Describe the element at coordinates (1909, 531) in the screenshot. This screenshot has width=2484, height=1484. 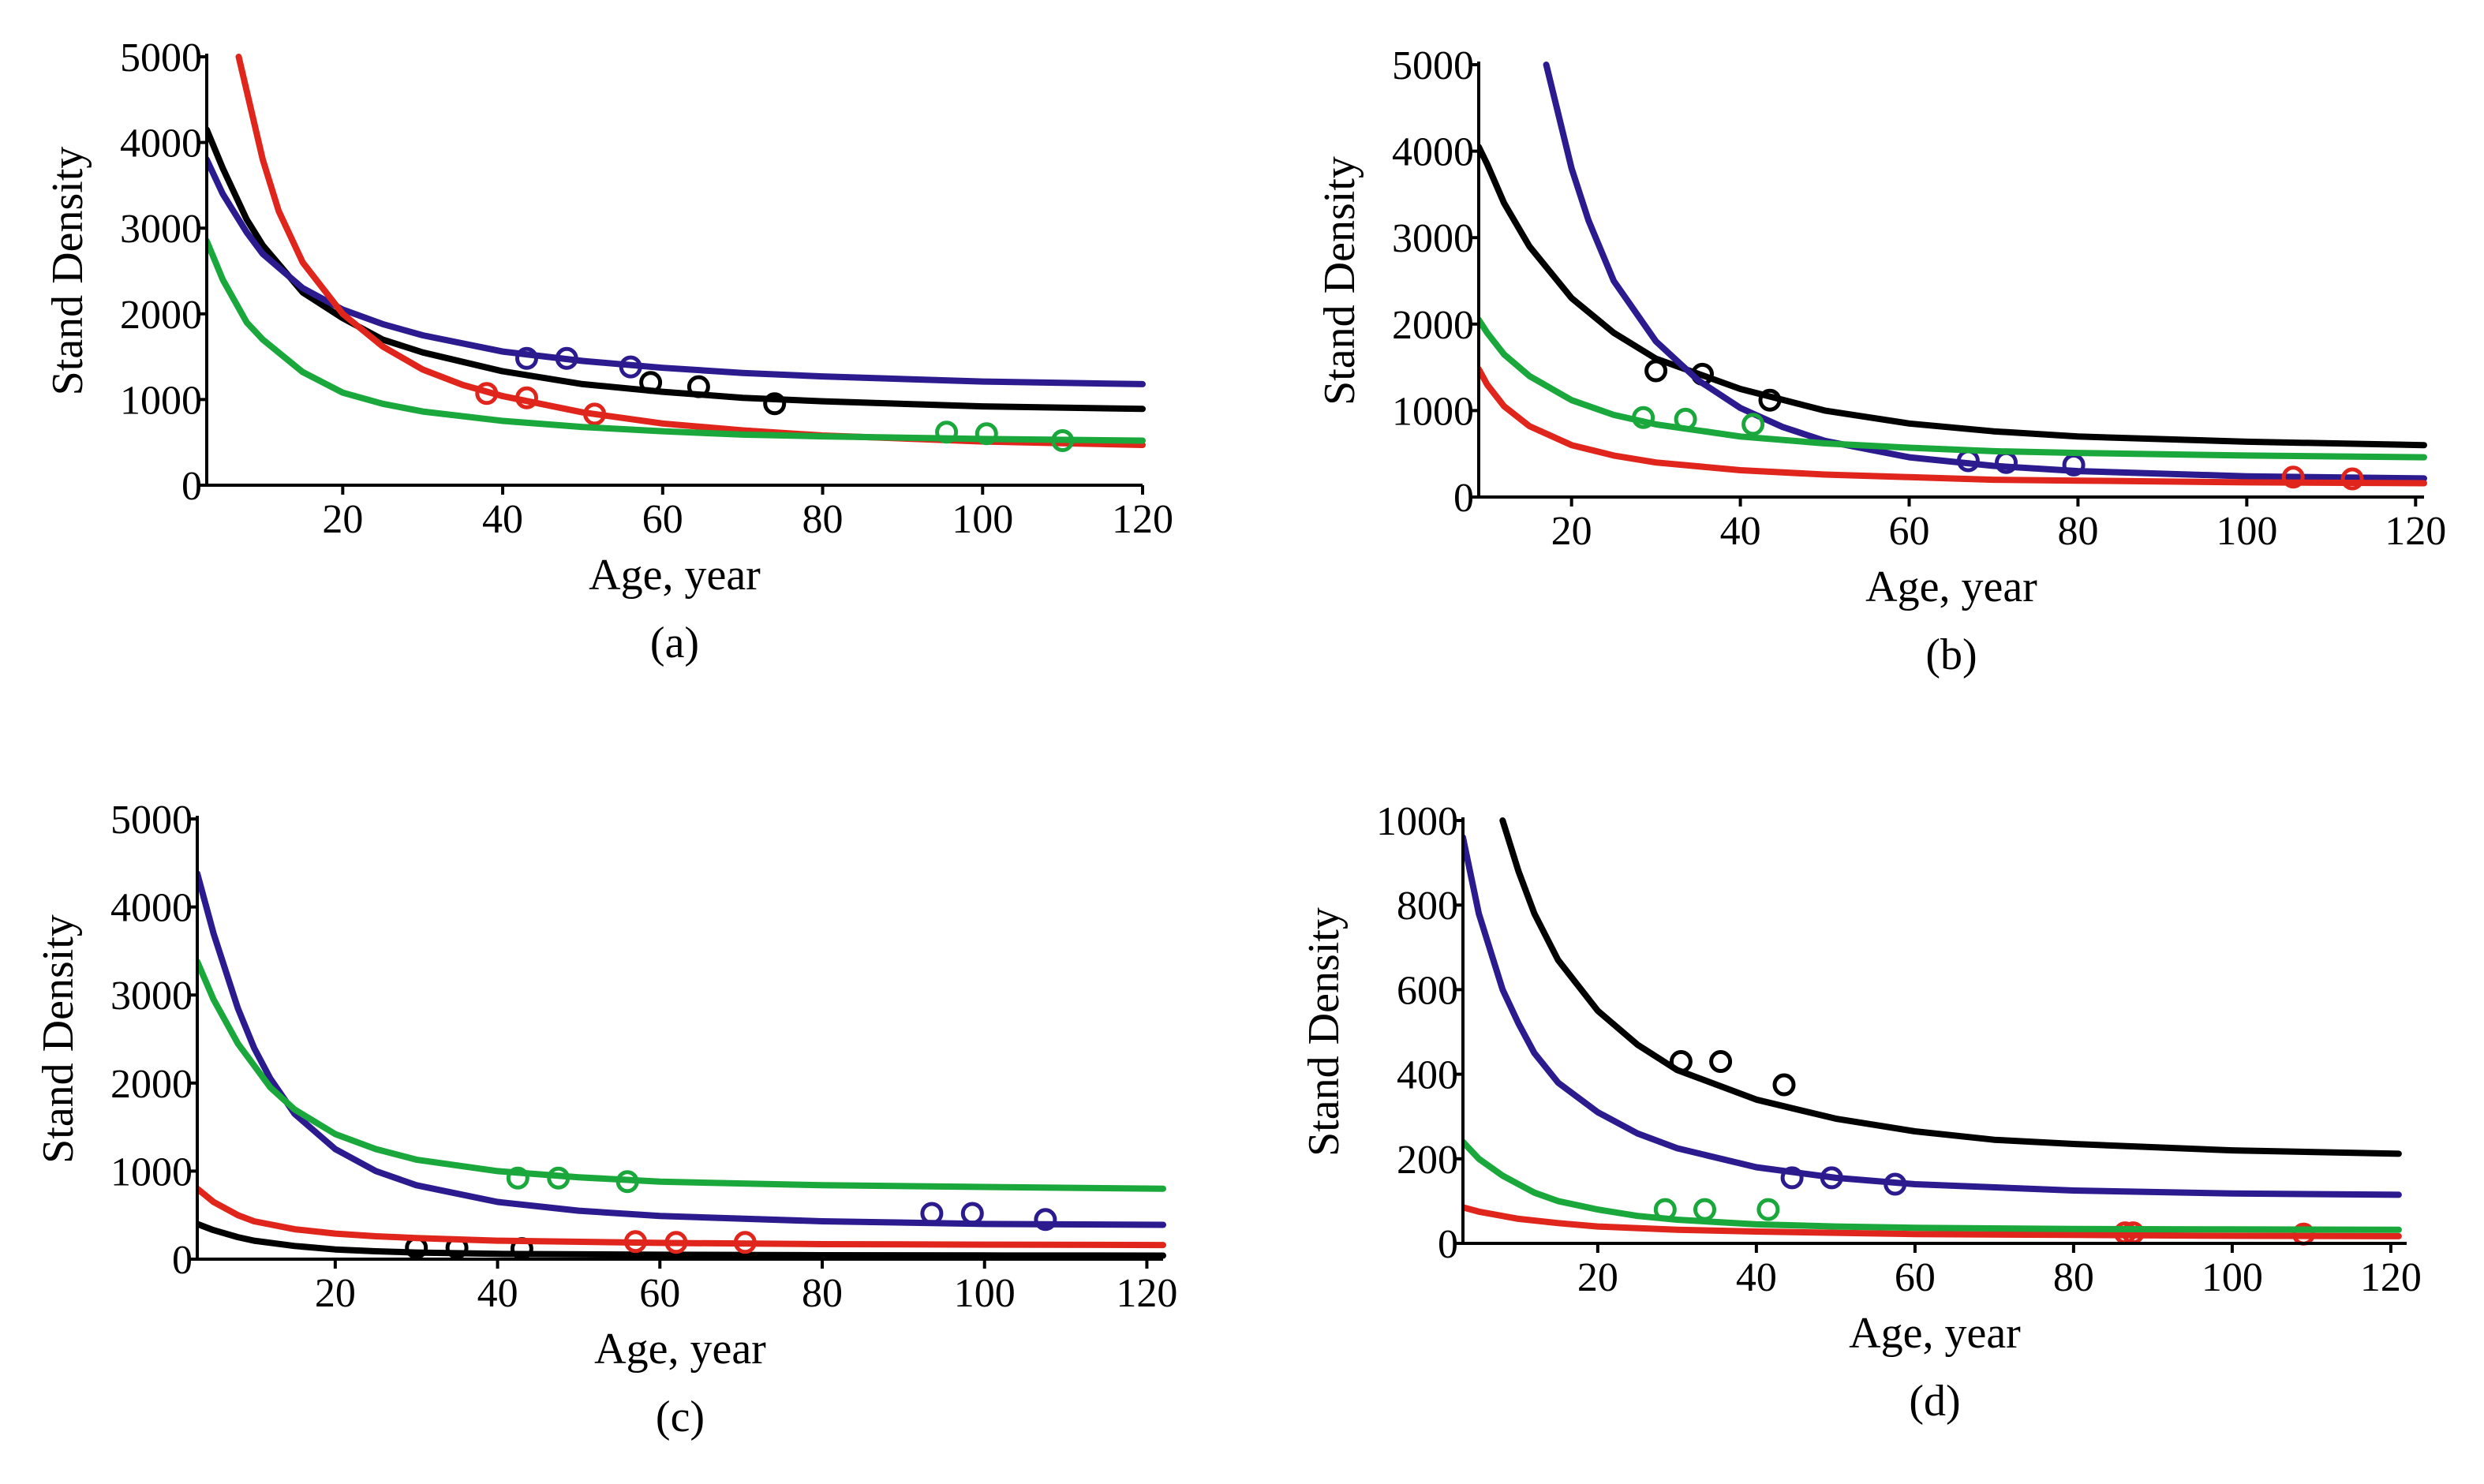
I see `x-tick-label-b-60: 60` at that location.